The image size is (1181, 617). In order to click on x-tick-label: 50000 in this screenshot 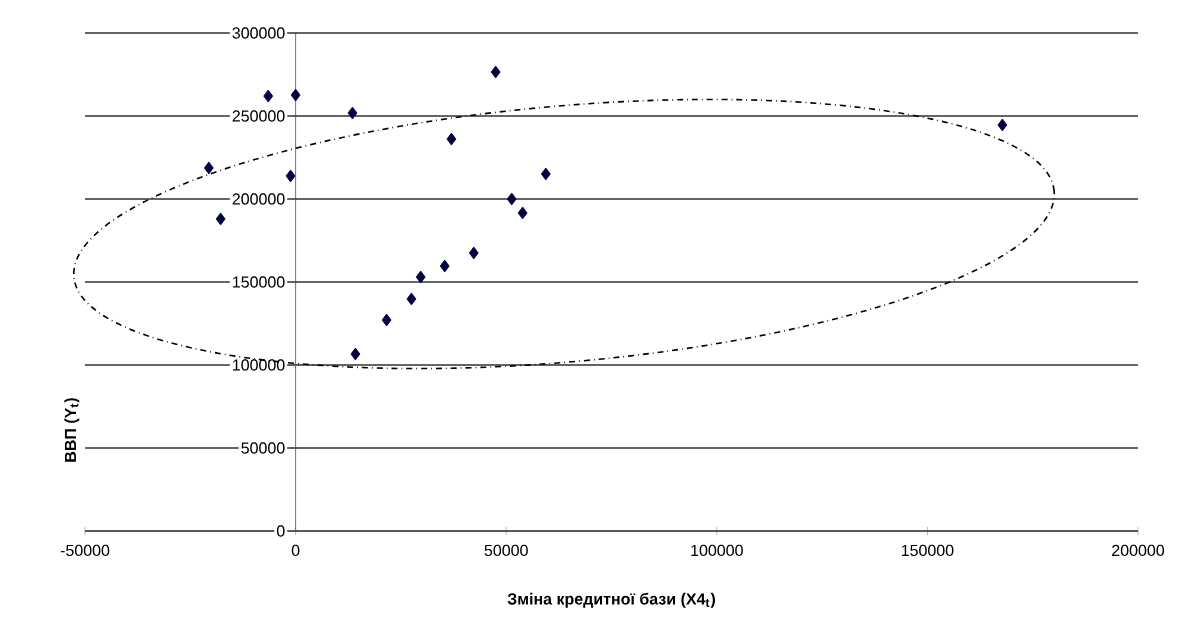, I will do `click(506, 550)`.